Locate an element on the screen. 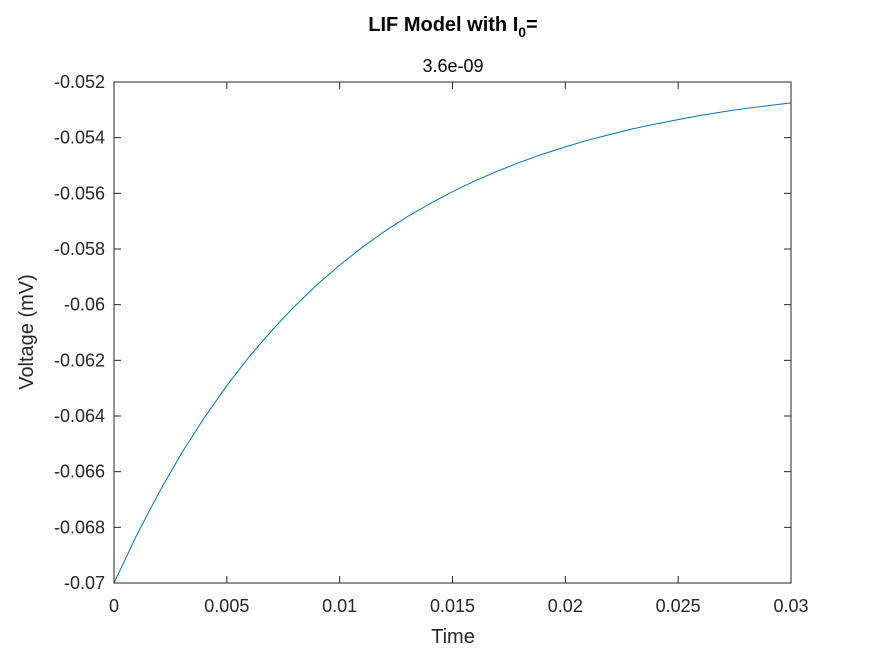 The width and height of the screenshot is (875, 656). y-tick-label: -0.054 is located at coordinates (79, 138).